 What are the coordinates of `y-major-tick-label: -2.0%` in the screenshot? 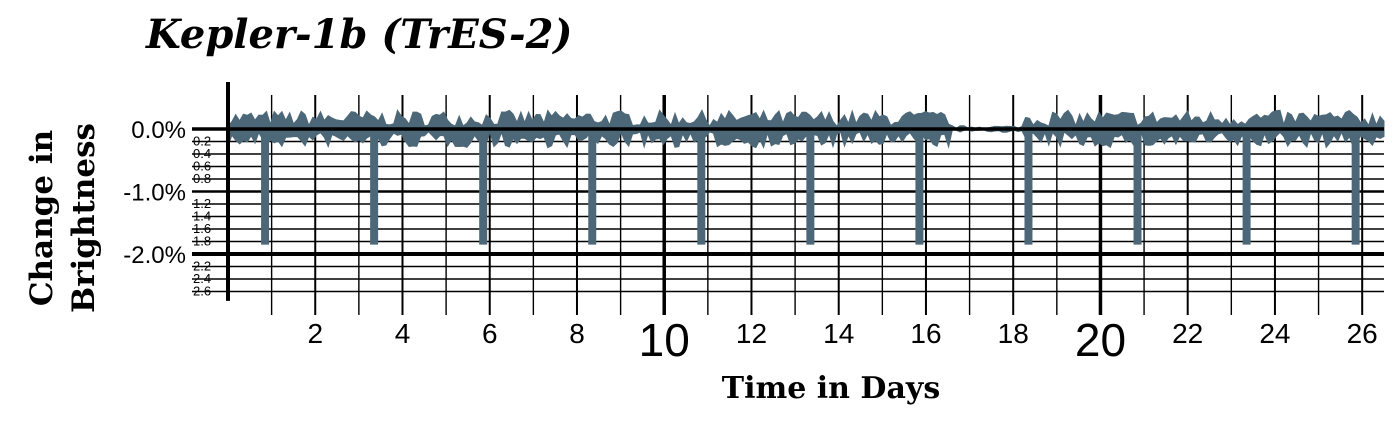 It's located at (154, 255).